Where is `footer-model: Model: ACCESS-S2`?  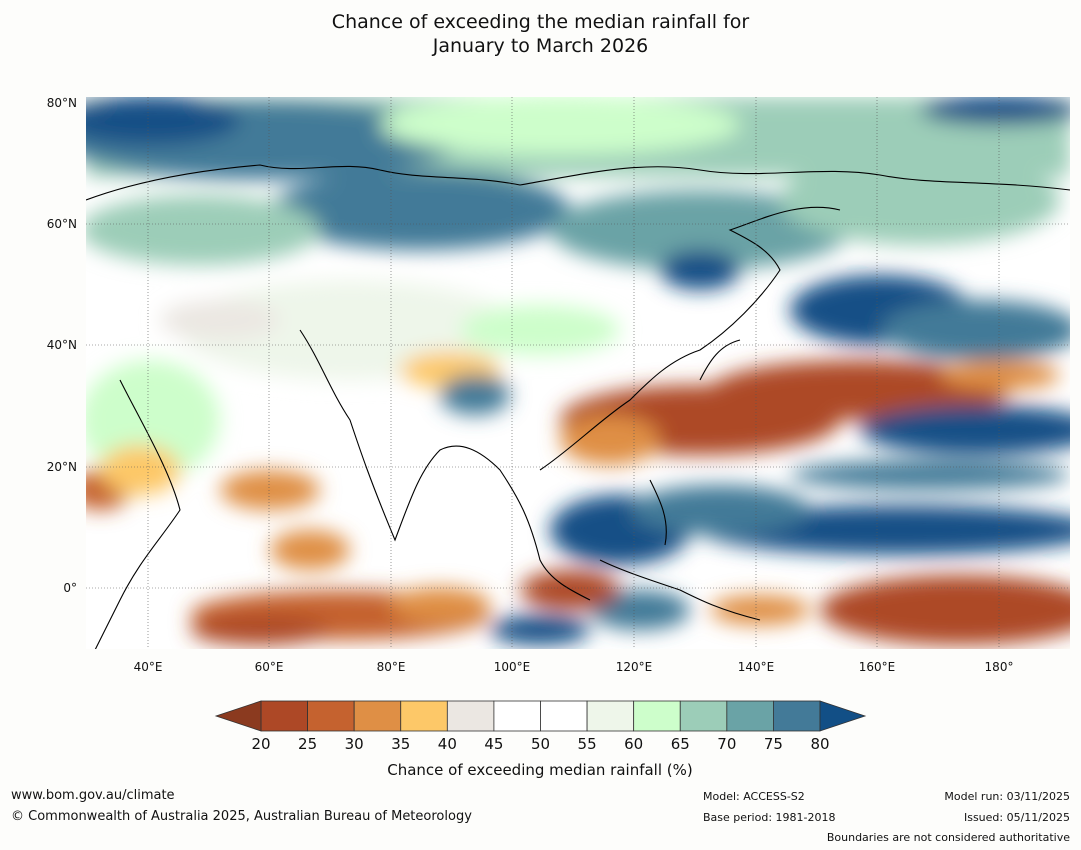
footer-model: Model: ACCESS-S2 is located at coordinates (754, 796).